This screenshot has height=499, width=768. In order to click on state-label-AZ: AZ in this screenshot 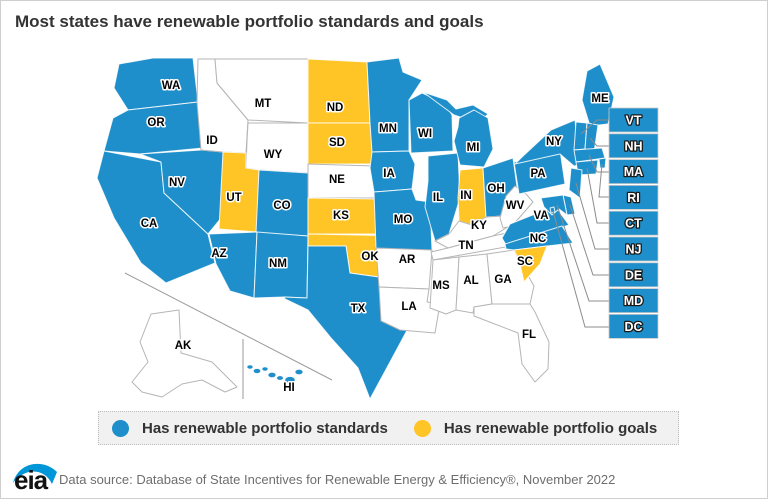, I will do `click(218, 254)`.